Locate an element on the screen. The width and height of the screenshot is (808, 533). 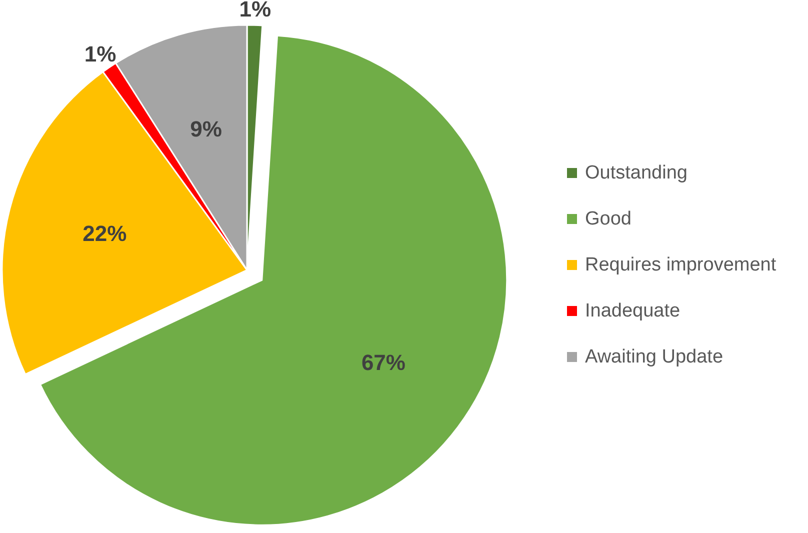
legend-label: Awaiting Update is located at coordinates (654, 357).